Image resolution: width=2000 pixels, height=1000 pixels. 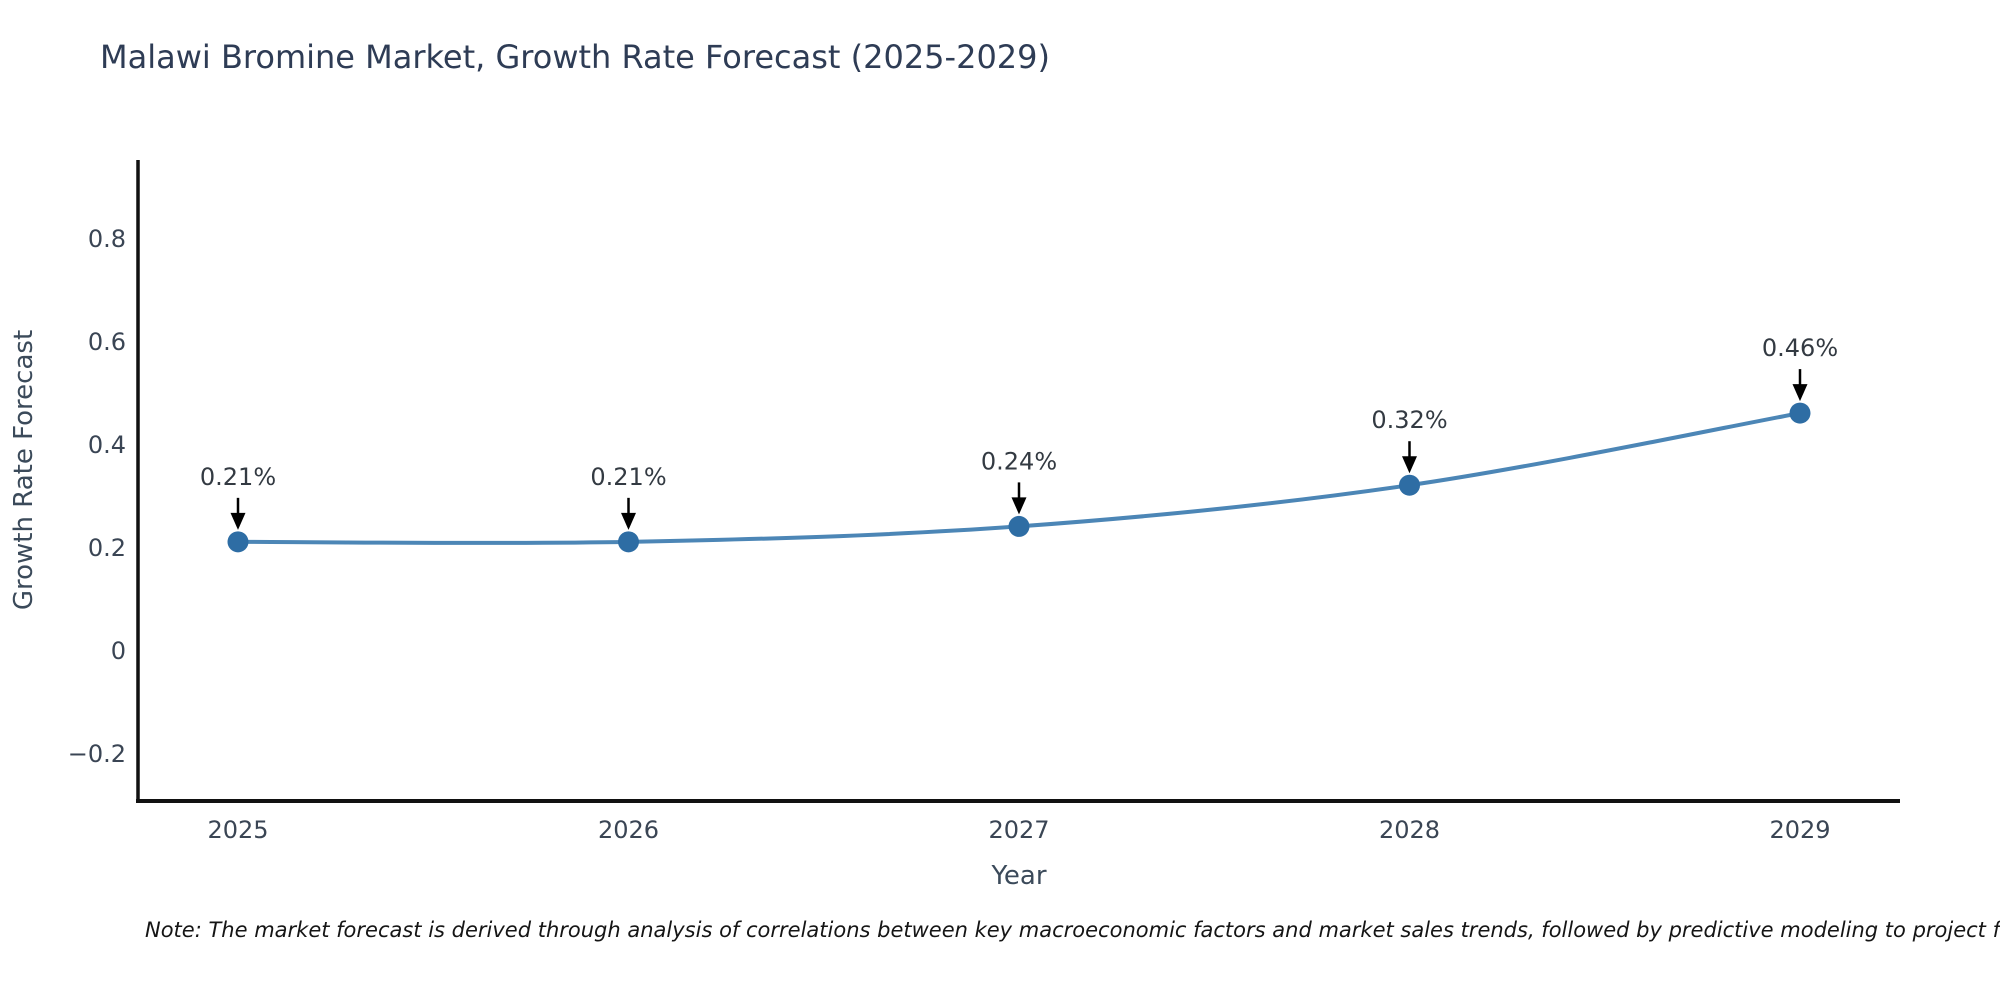 What do you see at coordinates (107, 548) in the screenshot?
I see `y-axis-tick-label: 0.2` at bounding box center [107, 548].